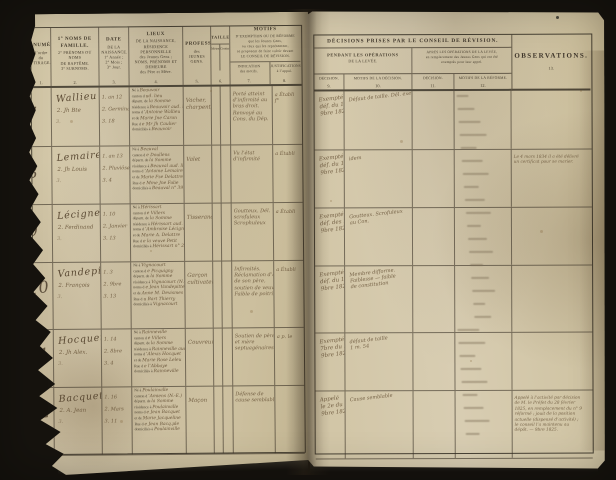  Describe the element at coordinates (158, 305) in the screenshot. I see `birthplace-line: domiciliés à Vignacourt` at that location.